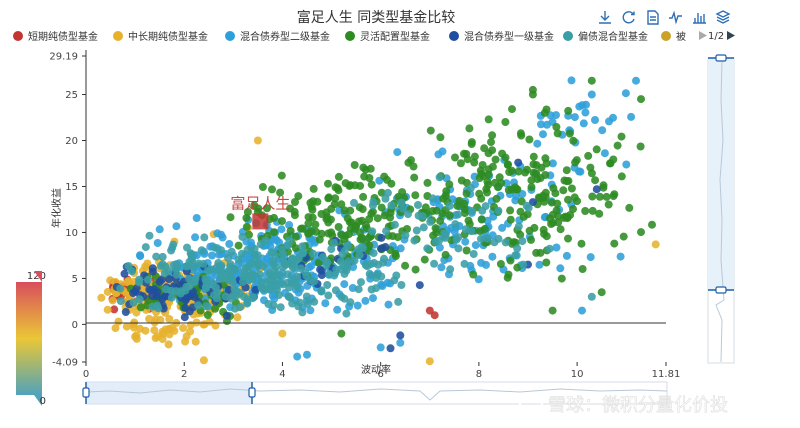  Describe the element at coordinates (38, 400) in the screenshot. I see `visual-map-bottom-handle` at that location.